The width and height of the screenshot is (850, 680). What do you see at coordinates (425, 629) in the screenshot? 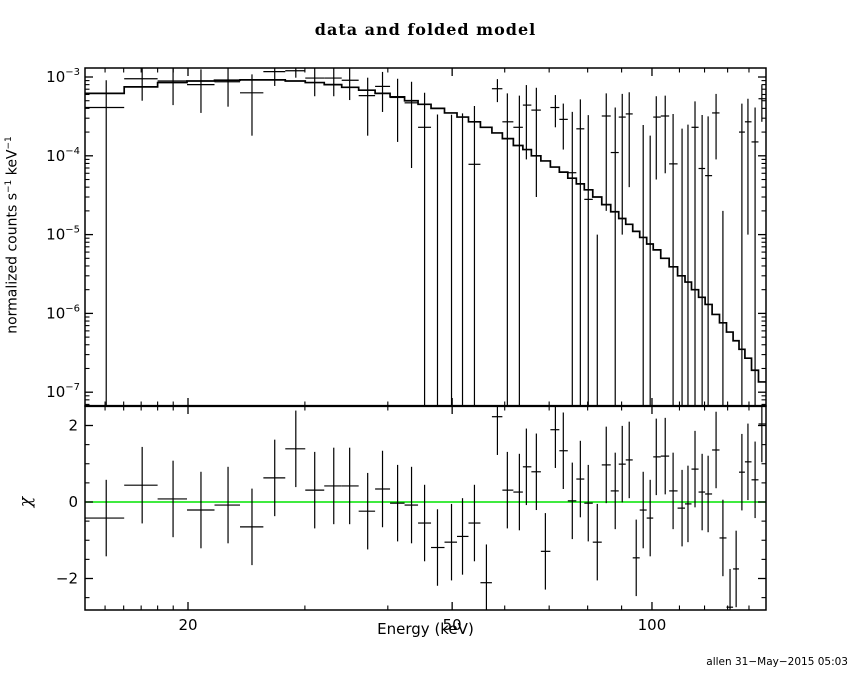
I see `x-axis-label: Energy (keV)` at bounding box center [425, 629].